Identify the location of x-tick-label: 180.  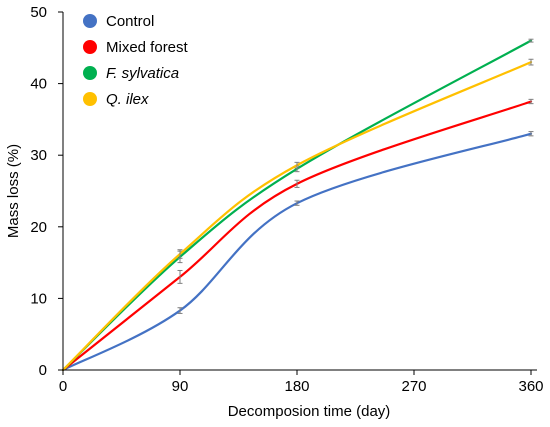
(296, 386).